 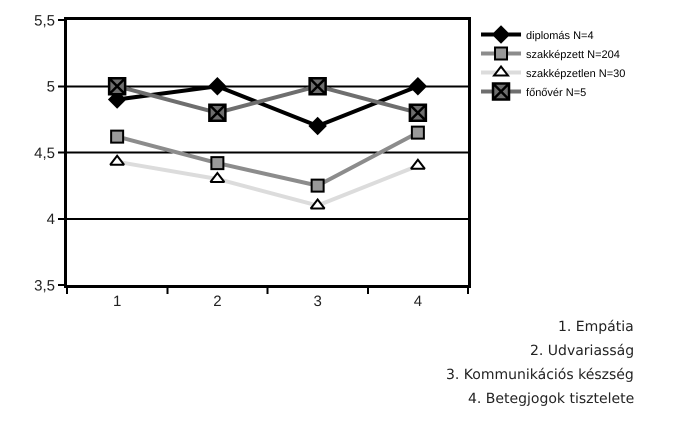 What do you see at coordinates (560, 36) in the screenshot?
I see `legend-label: diplomás N=4` at bounding box center [560, 36].